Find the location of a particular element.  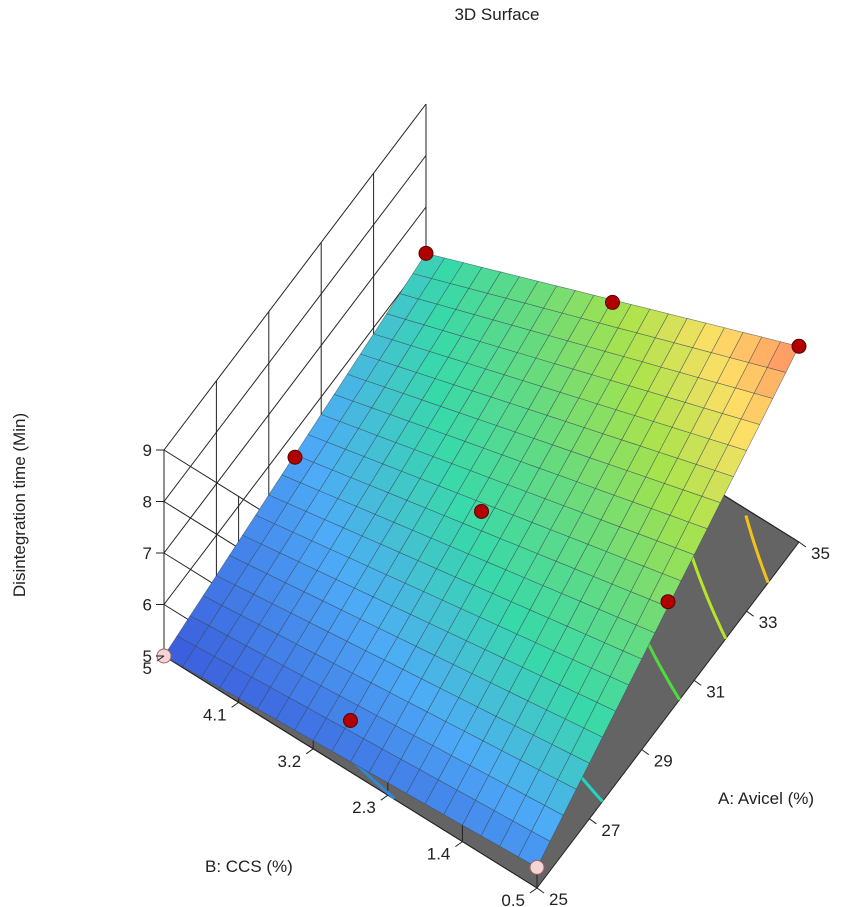

z-tick-label: 7 is located at coordinates (147, 553).